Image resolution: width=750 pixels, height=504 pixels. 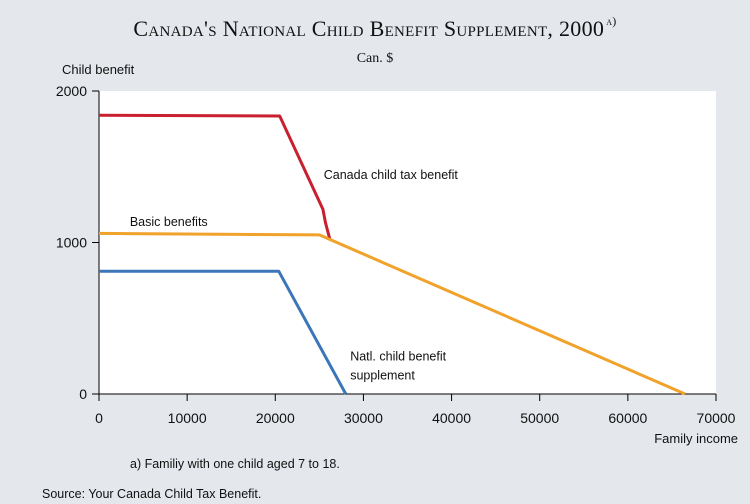 What do you see at coordinates (451, 418) in the screenshot?
I see `x-tick-label: 40000` at bounding box center [451, 418].